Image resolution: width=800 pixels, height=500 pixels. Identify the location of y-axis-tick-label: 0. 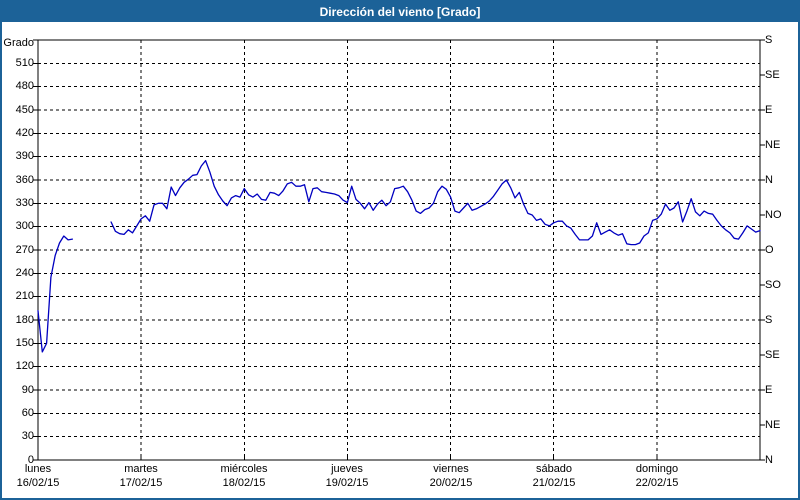
(30, 460).